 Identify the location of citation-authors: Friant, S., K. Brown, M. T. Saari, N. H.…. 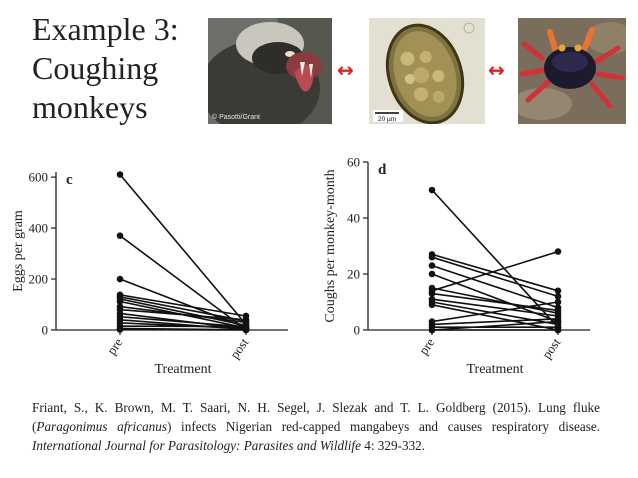
(316, 417).